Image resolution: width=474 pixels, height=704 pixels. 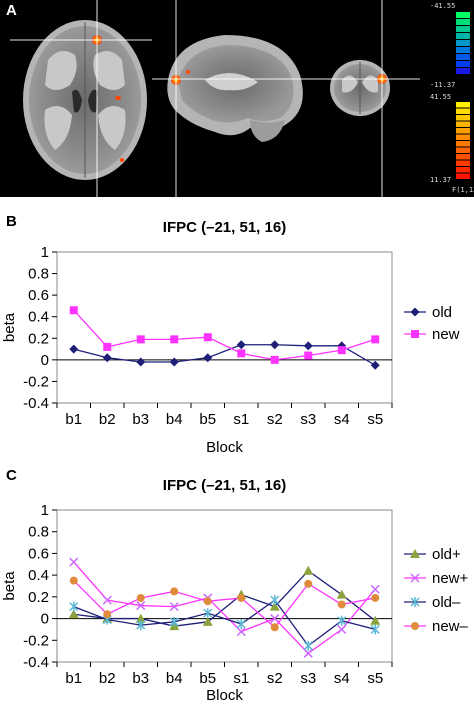 What do you see at coordinates (224, 227) in the screenshot?
I see `chart-title: IFPC (–21, 51, 16)` at bounding box center [224, 227].